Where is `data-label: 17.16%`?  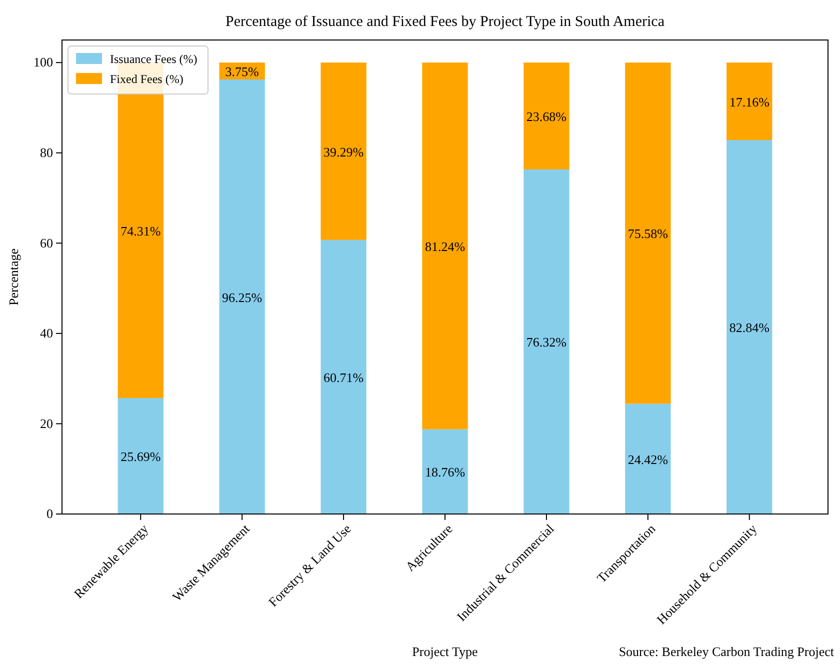
data-label: 17.16% is located at coordinates (749, 102).